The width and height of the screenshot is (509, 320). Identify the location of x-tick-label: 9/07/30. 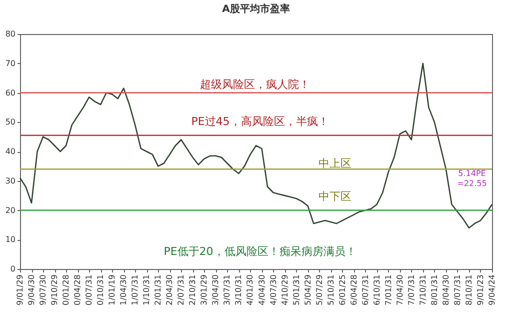
(43, 290).